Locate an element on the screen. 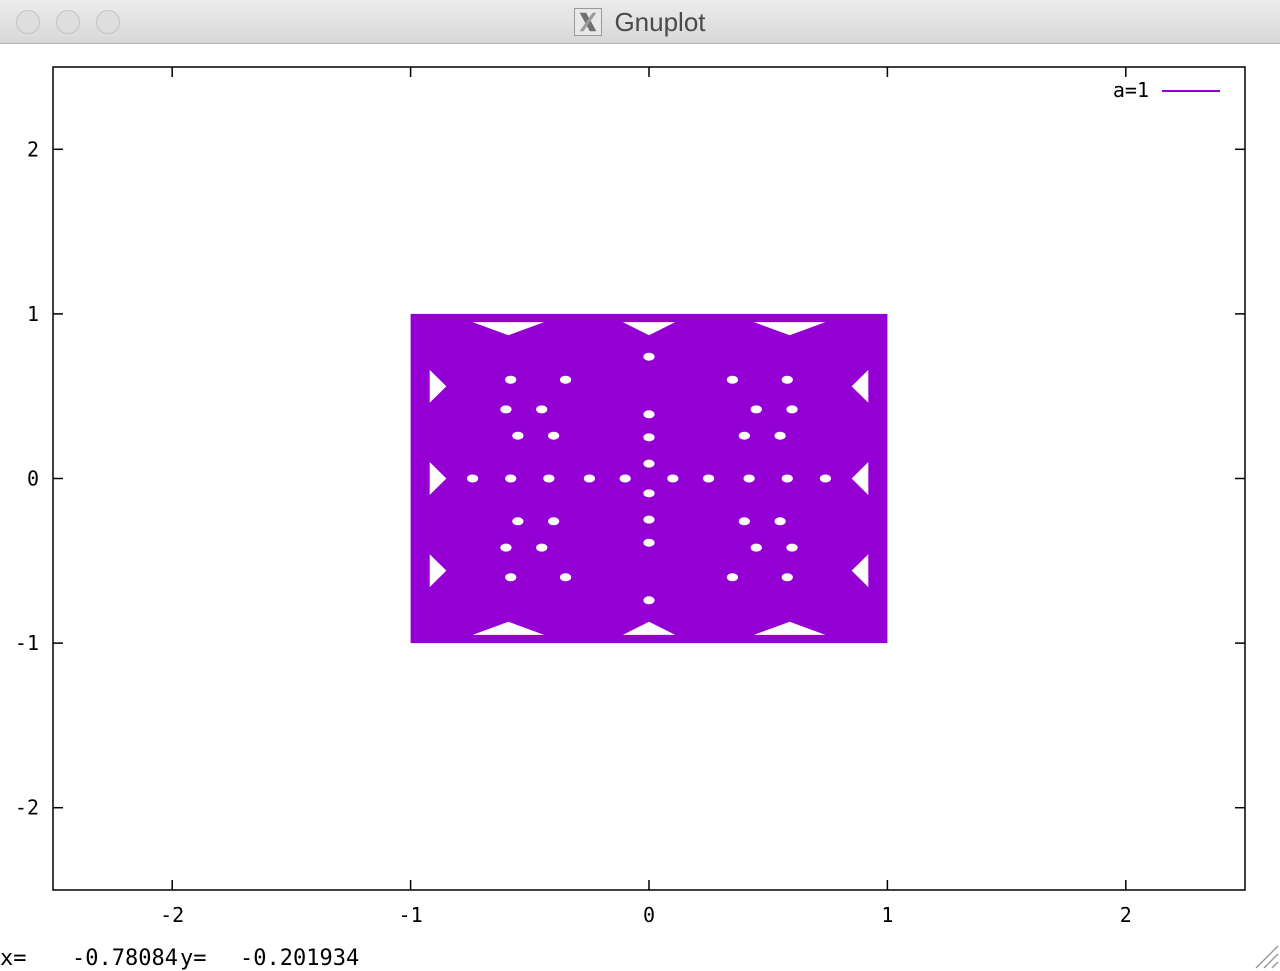  x-tick-label: 1 is located at coordinates (887, 915).